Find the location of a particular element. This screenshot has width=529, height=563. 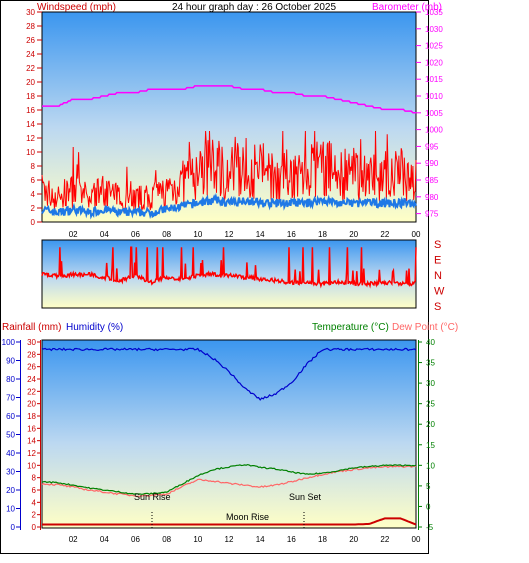

temp-tick-label: 35 is located at coordinates (430, 363).